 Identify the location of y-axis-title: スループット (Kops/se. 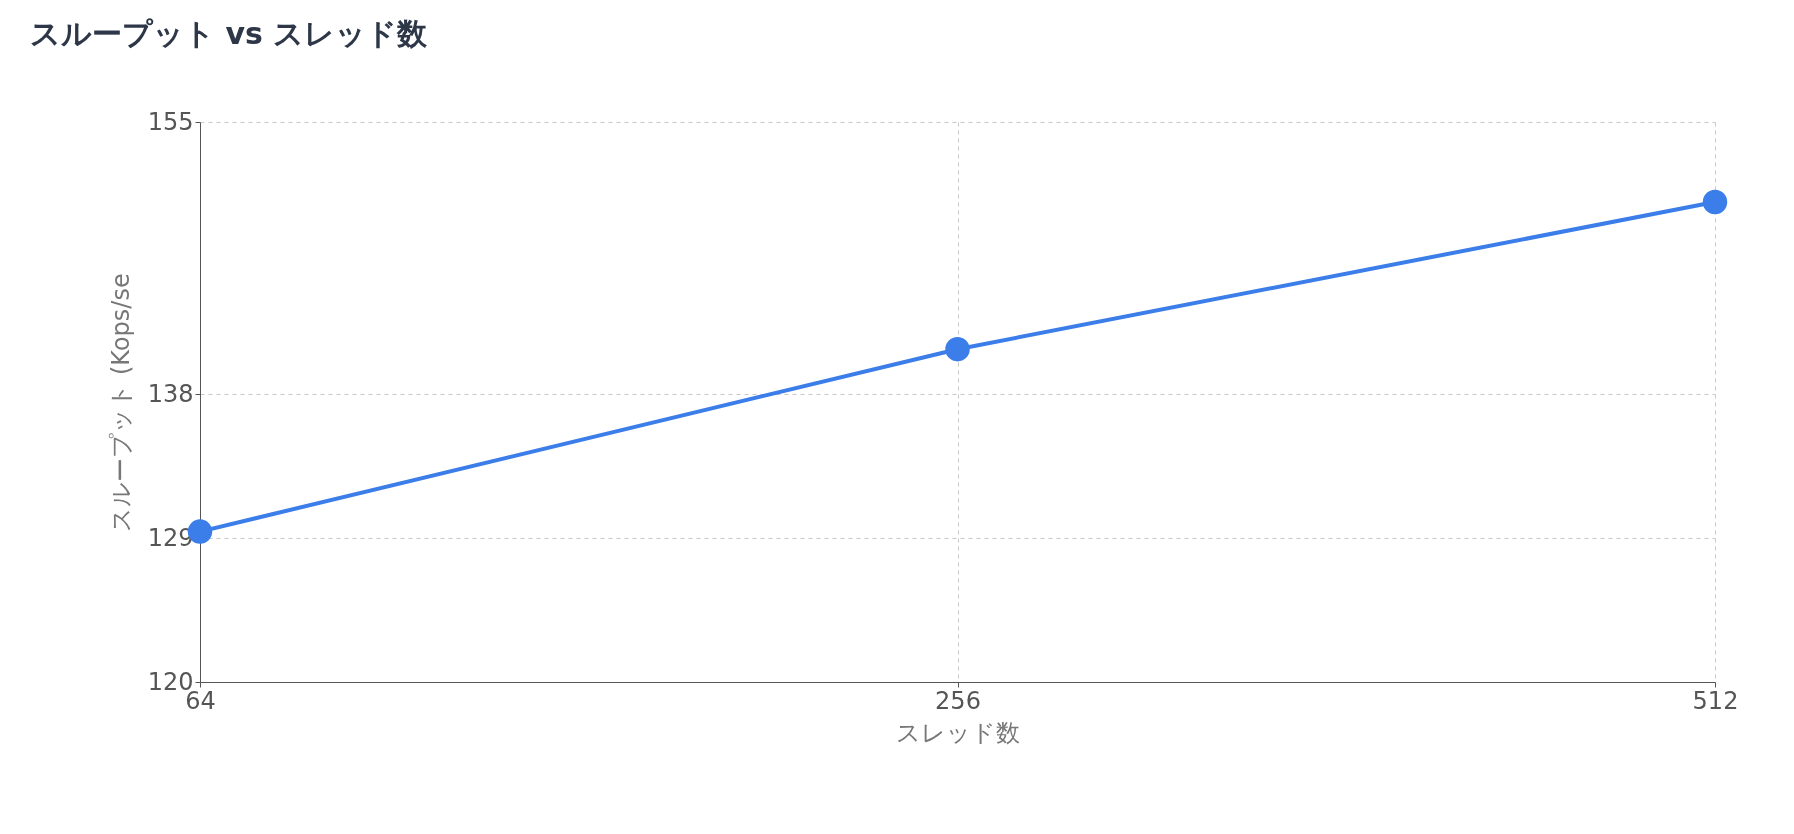
(120, 402).